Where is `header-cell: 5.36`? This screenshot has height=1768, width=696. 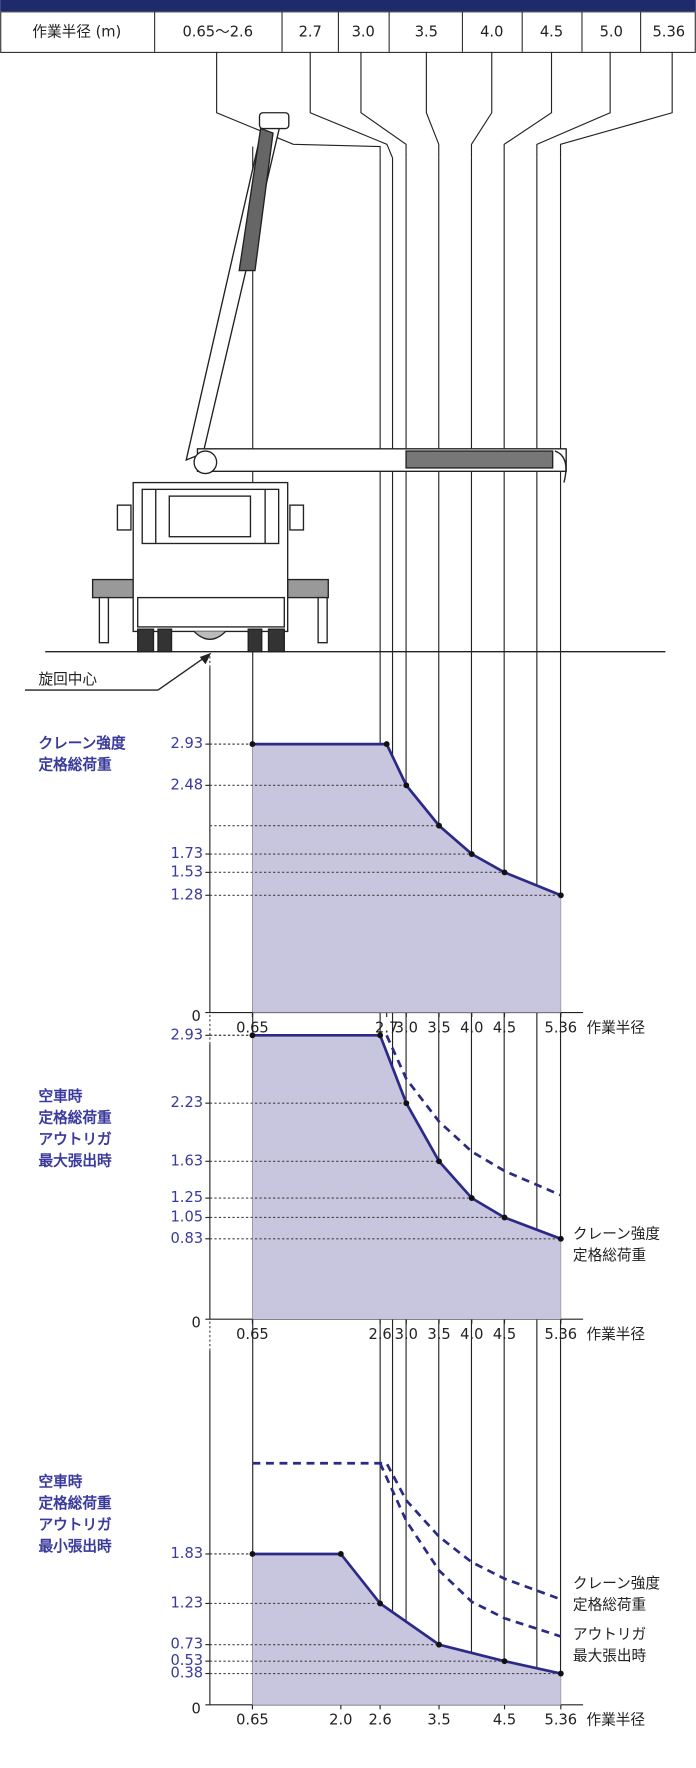
header-cell: 5.36 is located at coordinates (668, 32).